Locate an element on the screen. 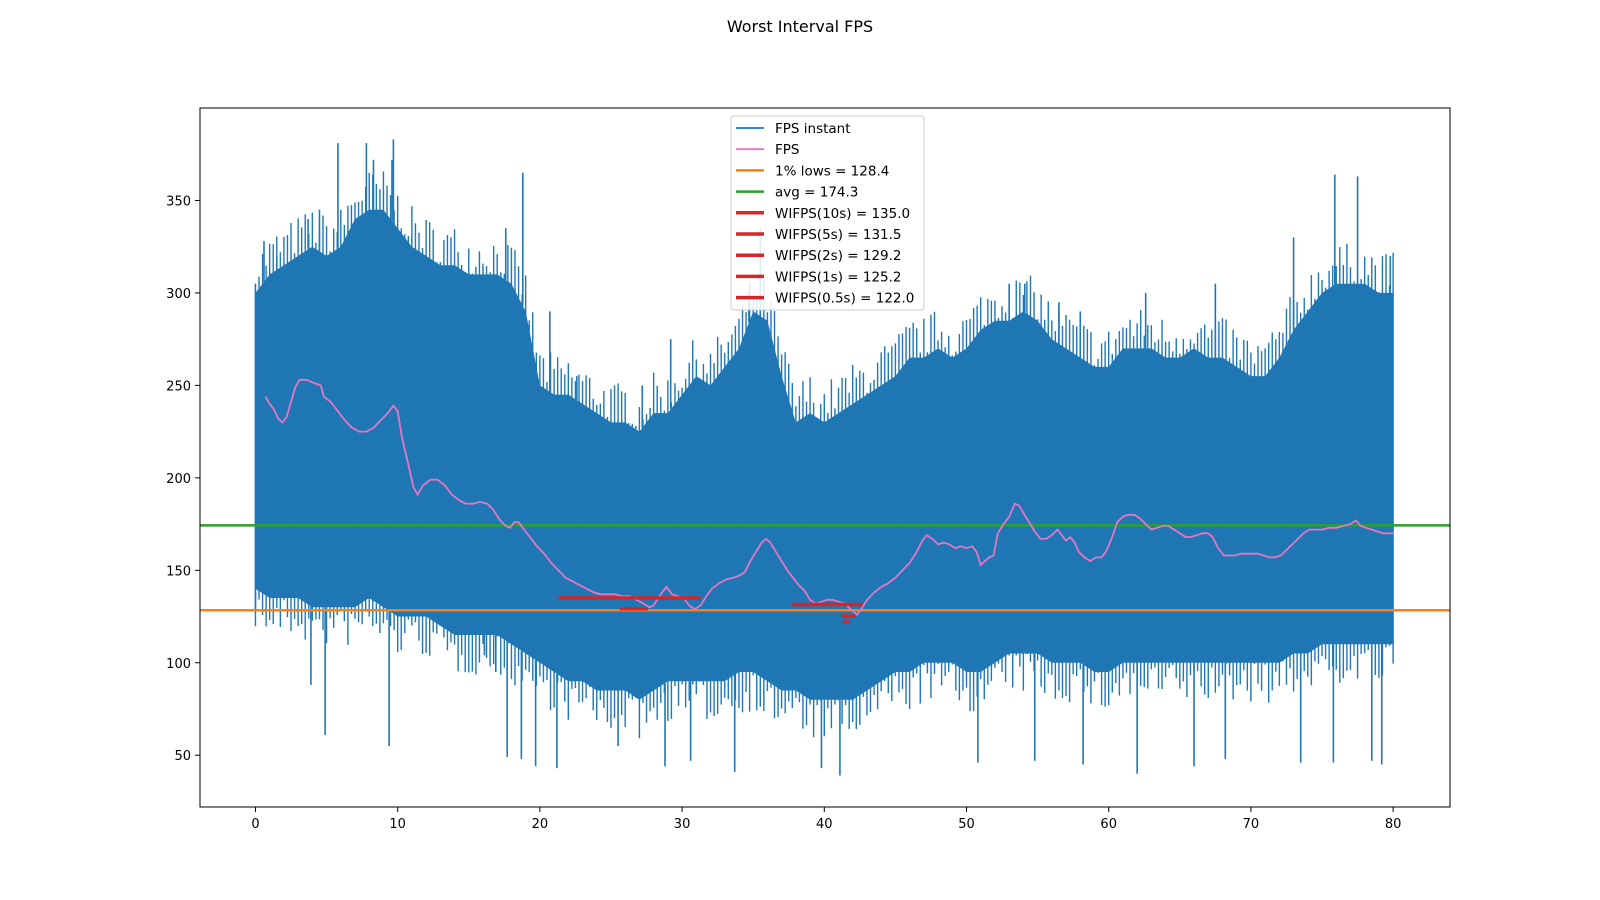 Image resolution: width=1600 pixels, height=900 pixels. x-tick-label: 20 is located at coordinates (540, 824).